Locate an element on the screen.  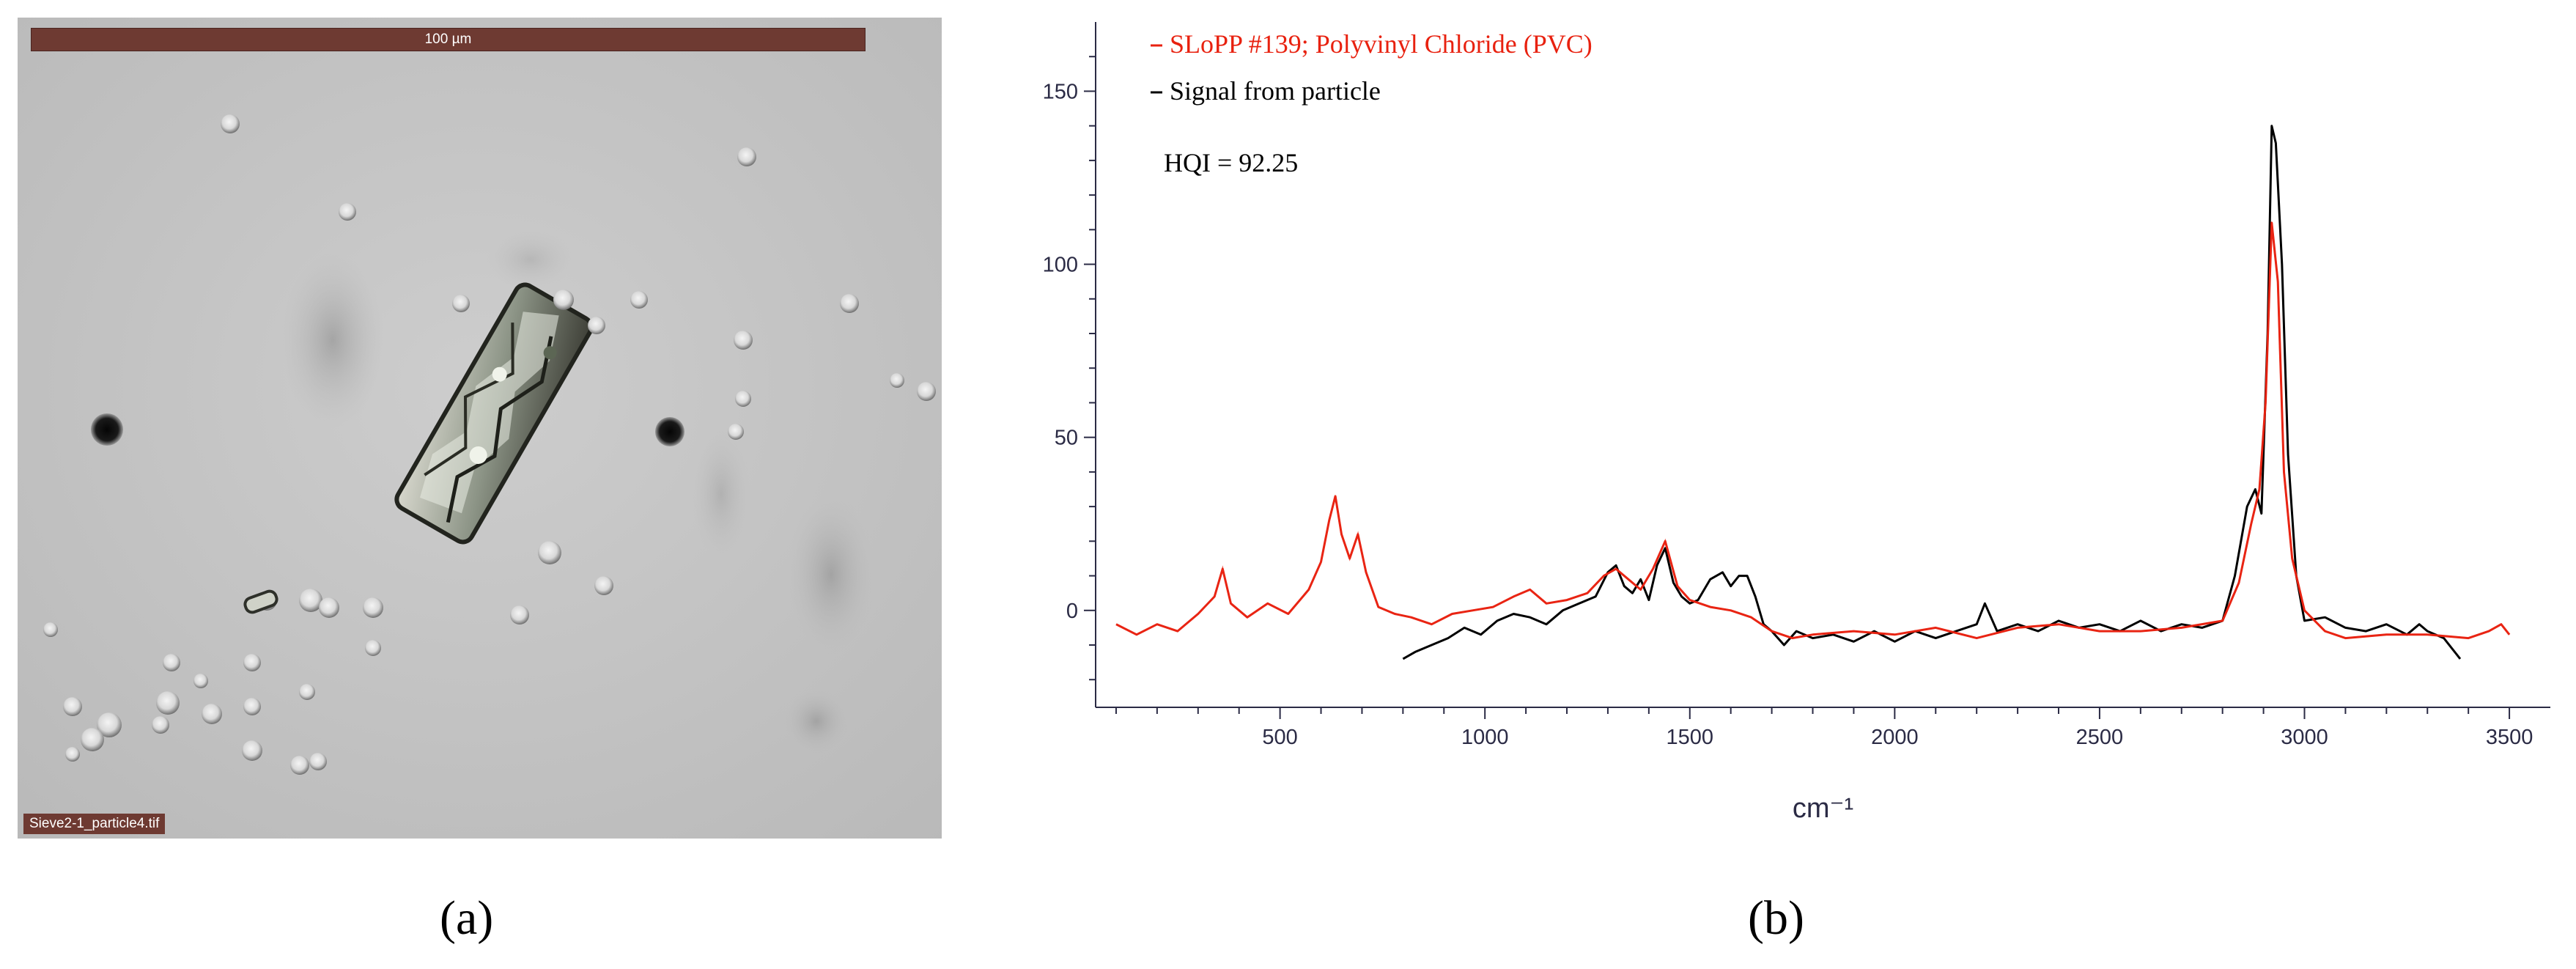
scale-bar: 100 µm is located at coordinates (449, 39).